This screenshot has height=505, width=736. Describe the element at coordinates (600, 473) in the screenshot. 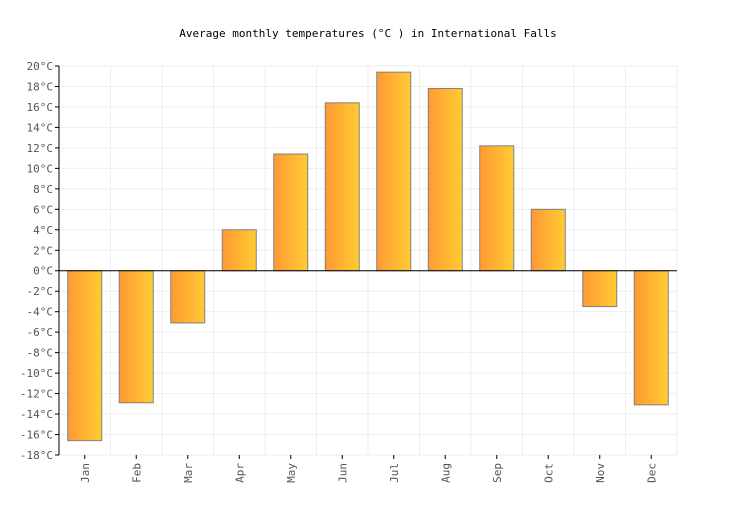

I see `x-tick-label: Nov` at that location.